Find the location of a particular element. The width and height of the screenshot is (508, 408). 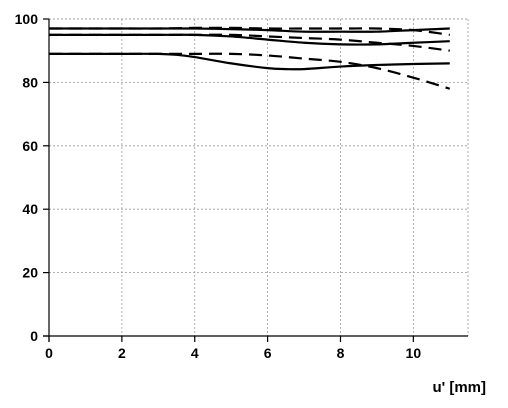

x-tick-label: 4 is located at coordinates (195, 353).